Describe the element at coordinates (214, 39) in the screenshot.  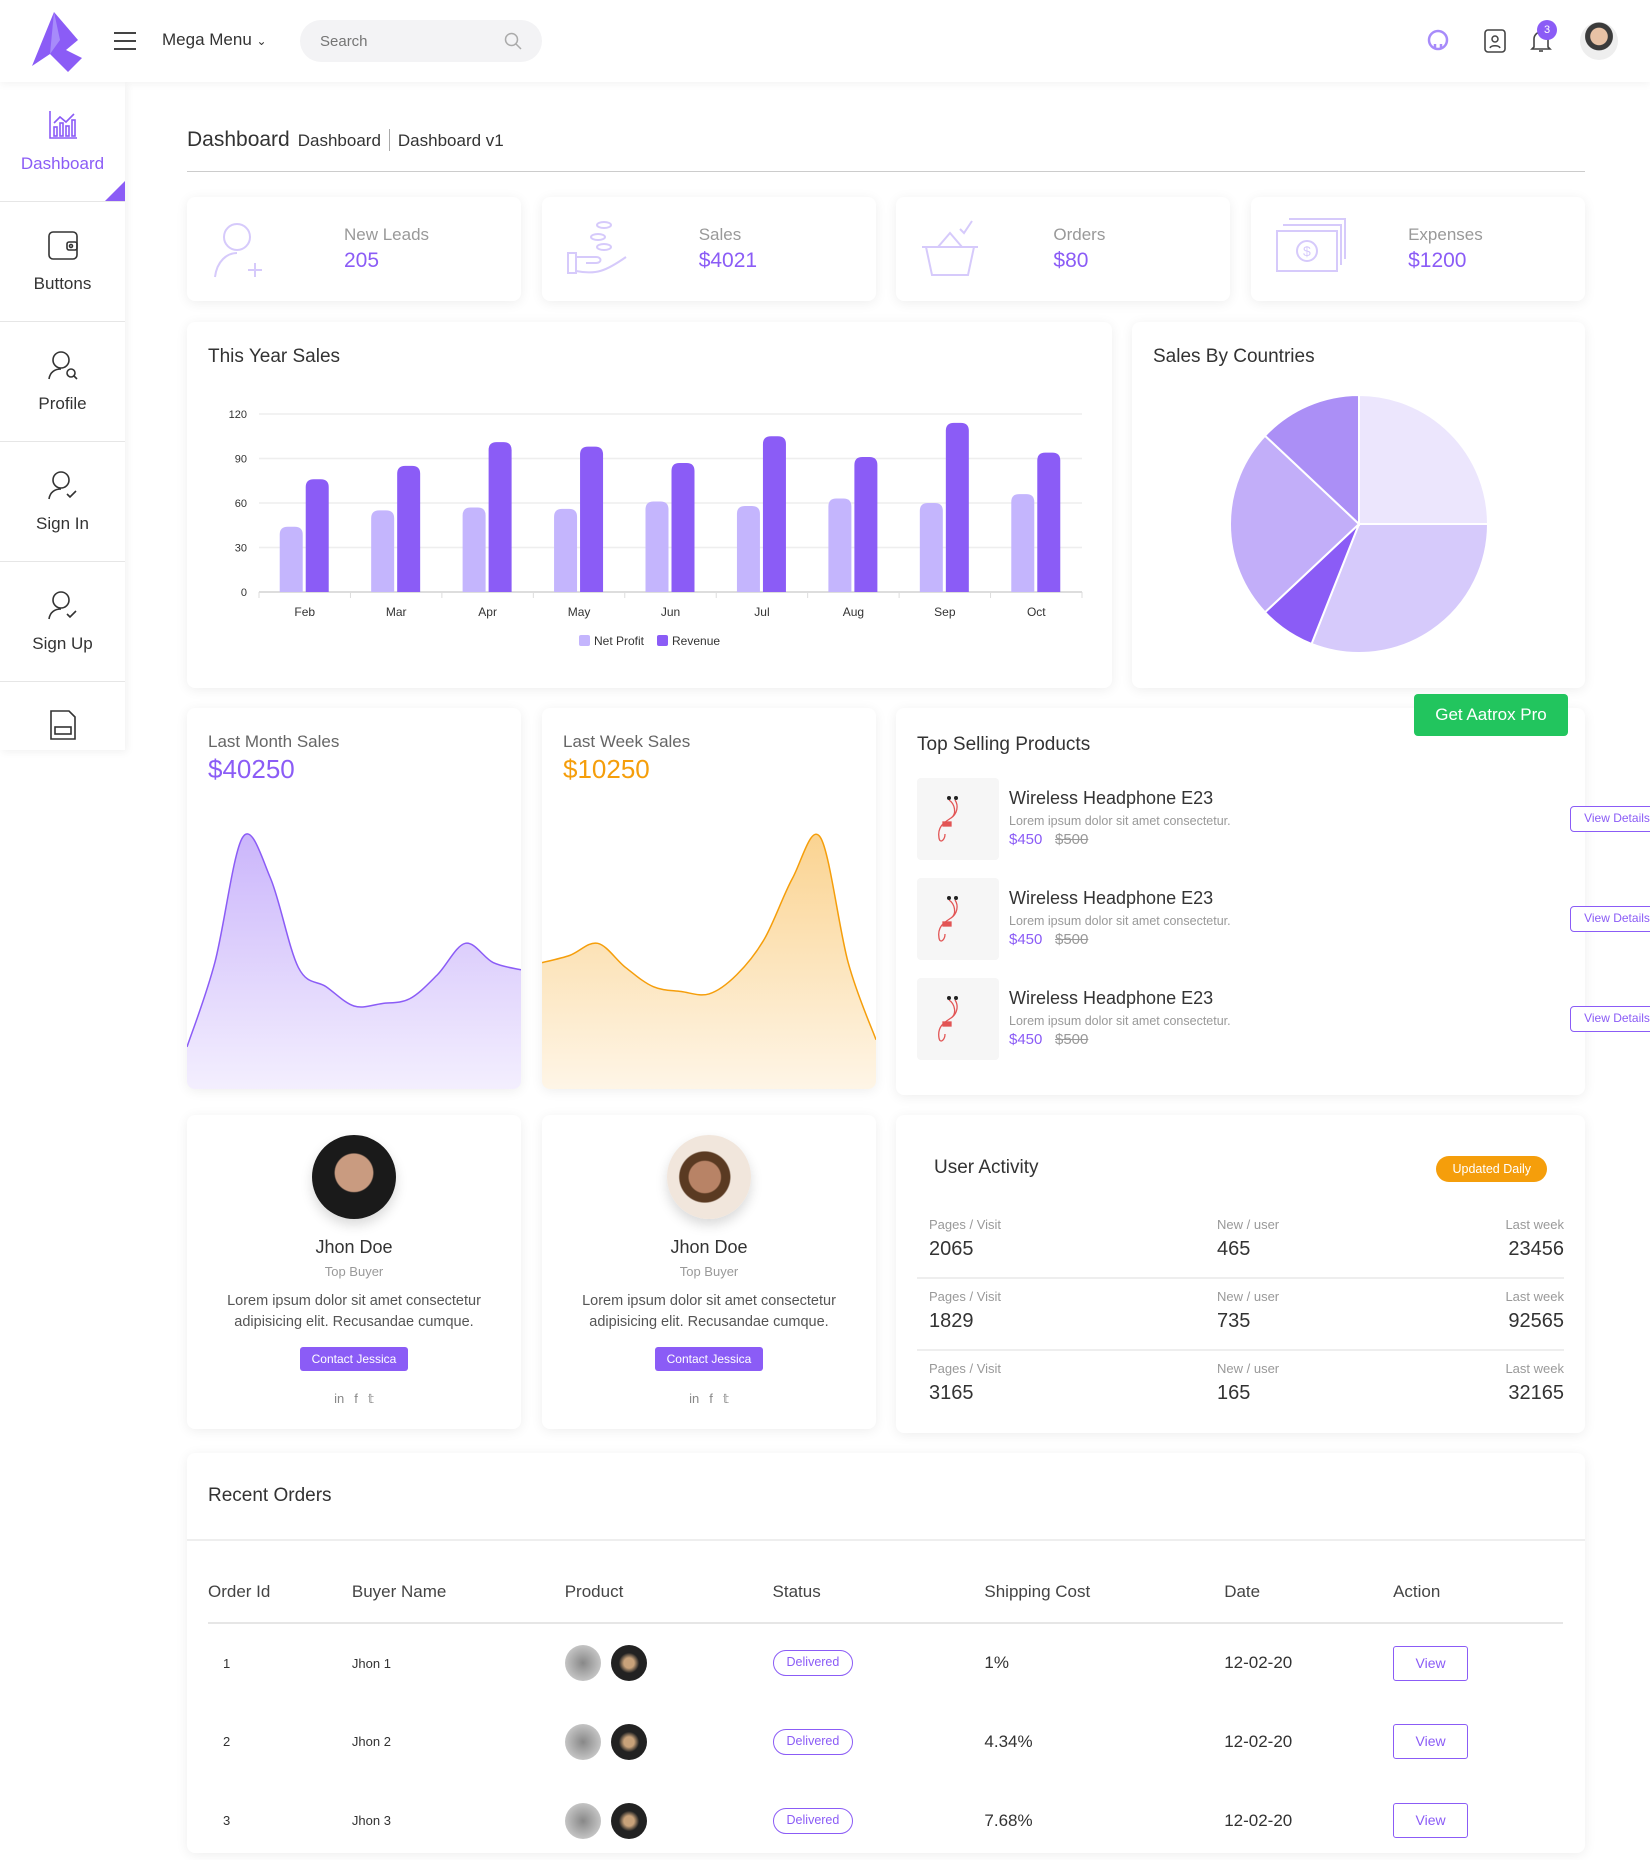
I see `mega-menu-dropdown: Mega Menu ⌄` at that location.